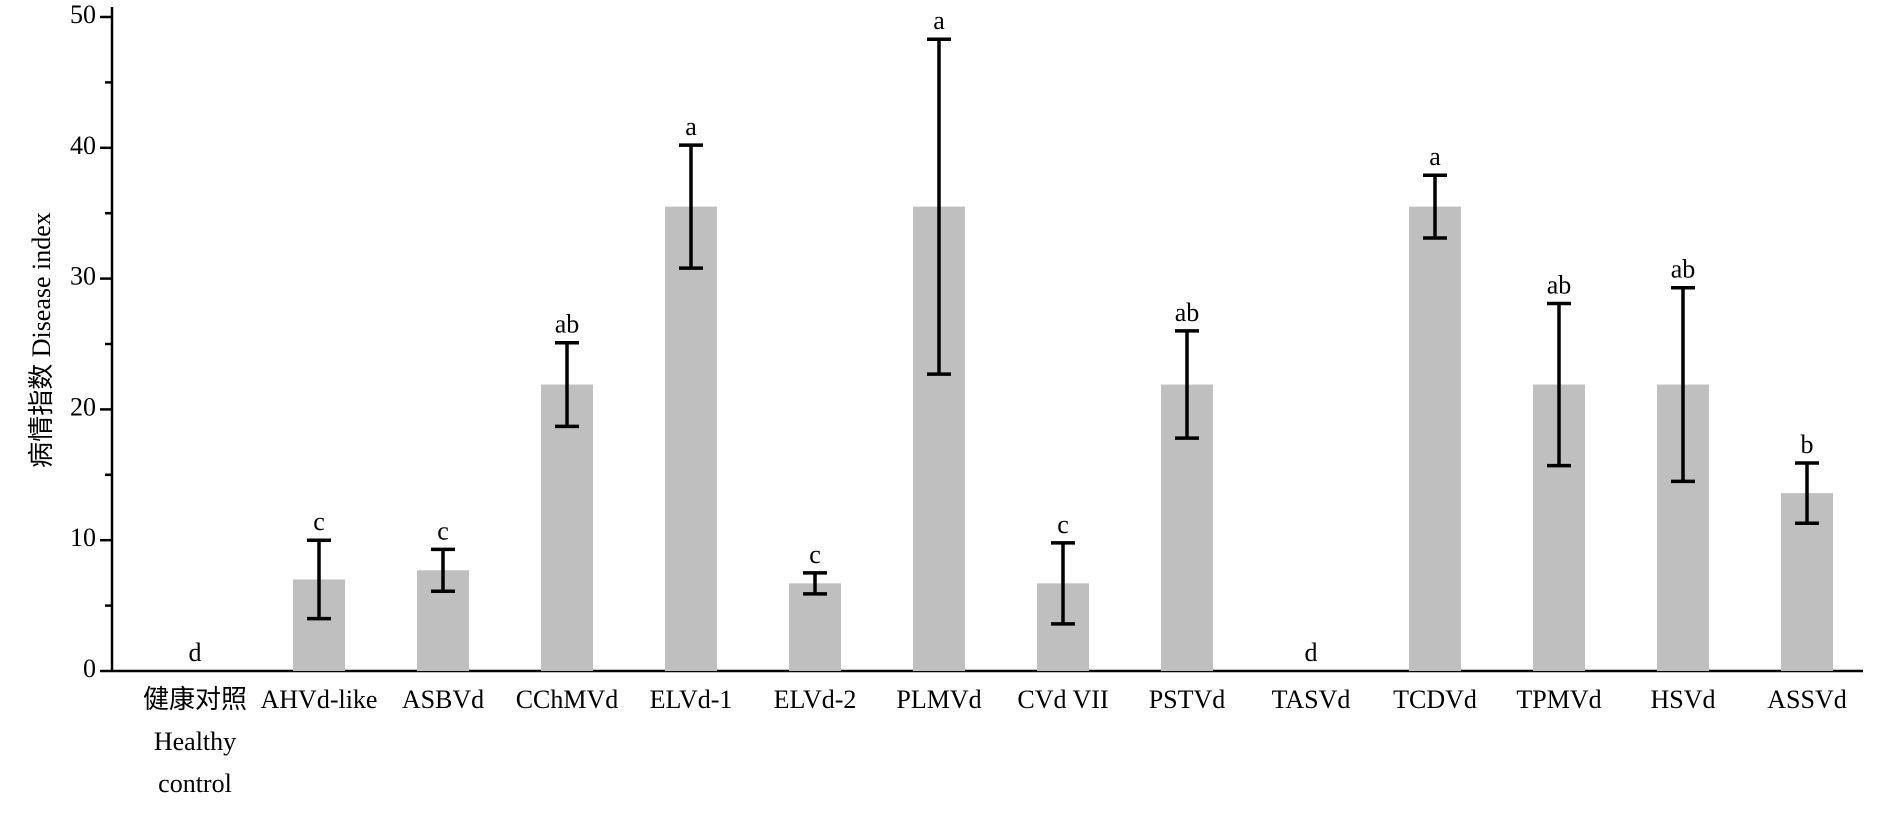  Describe the element at coordinates (1682, 699) in the screenshot. I see `x-tick-label: HSVd` at that location.